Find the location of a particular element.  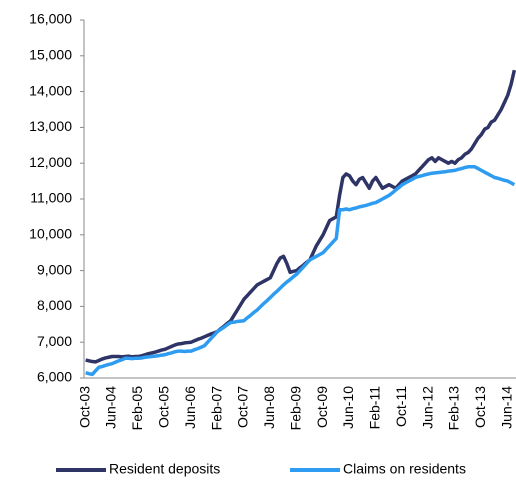

x-tick-label: Jun-10 is located at coordinates (348, 407).